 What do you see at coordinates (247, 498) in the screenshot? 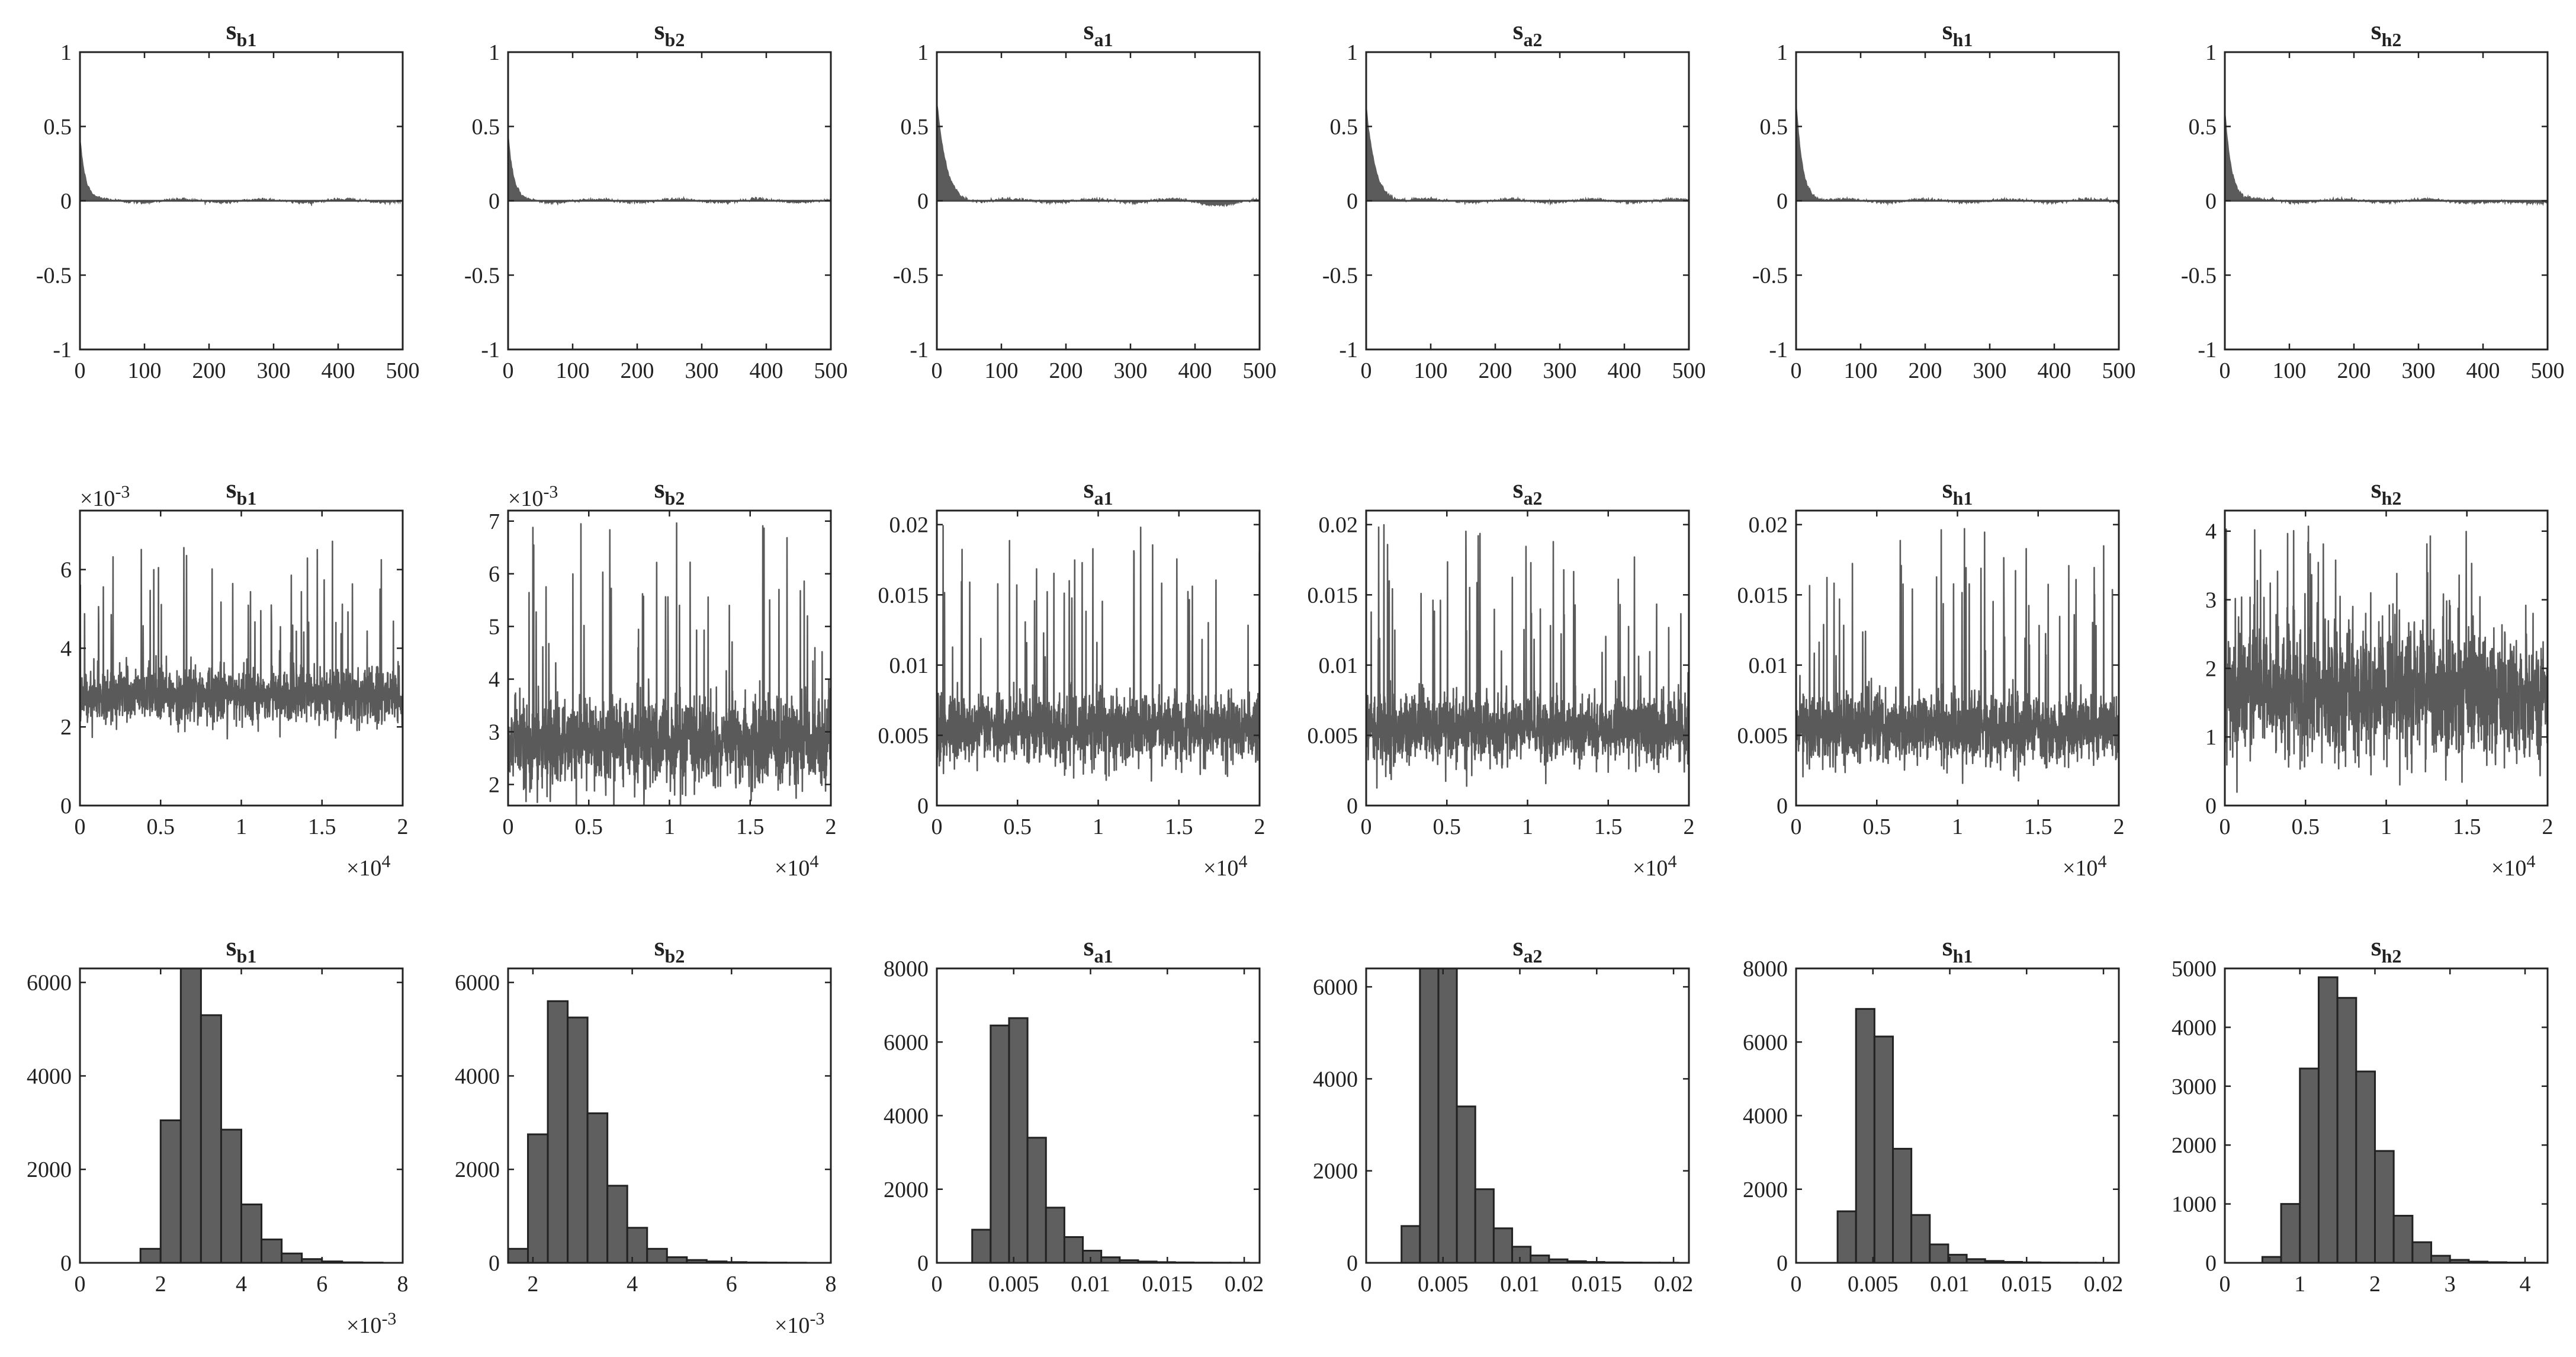
I see `title-subscript: b1` at bounding box center [247, 498].